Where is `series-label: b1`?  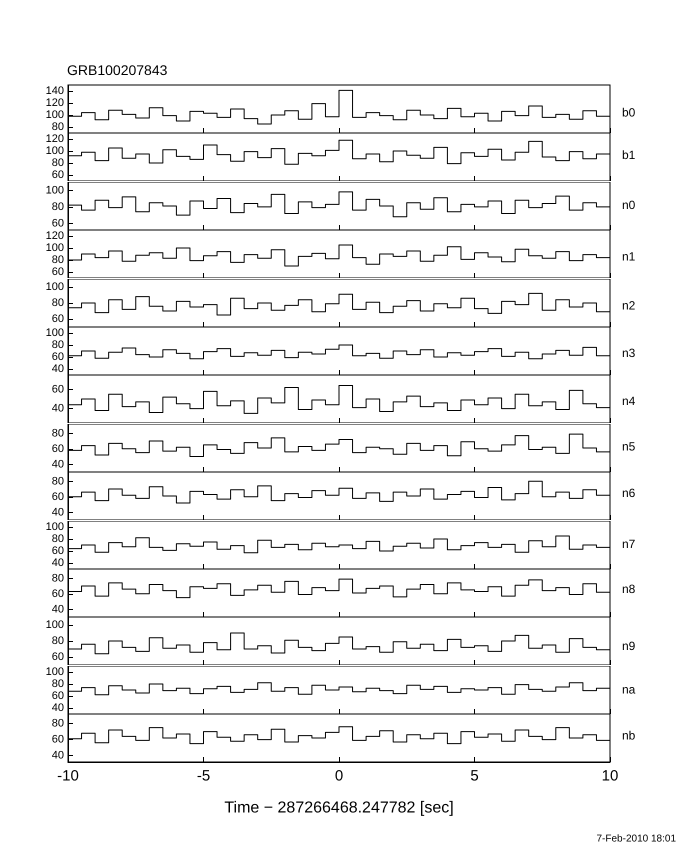
series-label: b1 is located at coordinates (629, 155).